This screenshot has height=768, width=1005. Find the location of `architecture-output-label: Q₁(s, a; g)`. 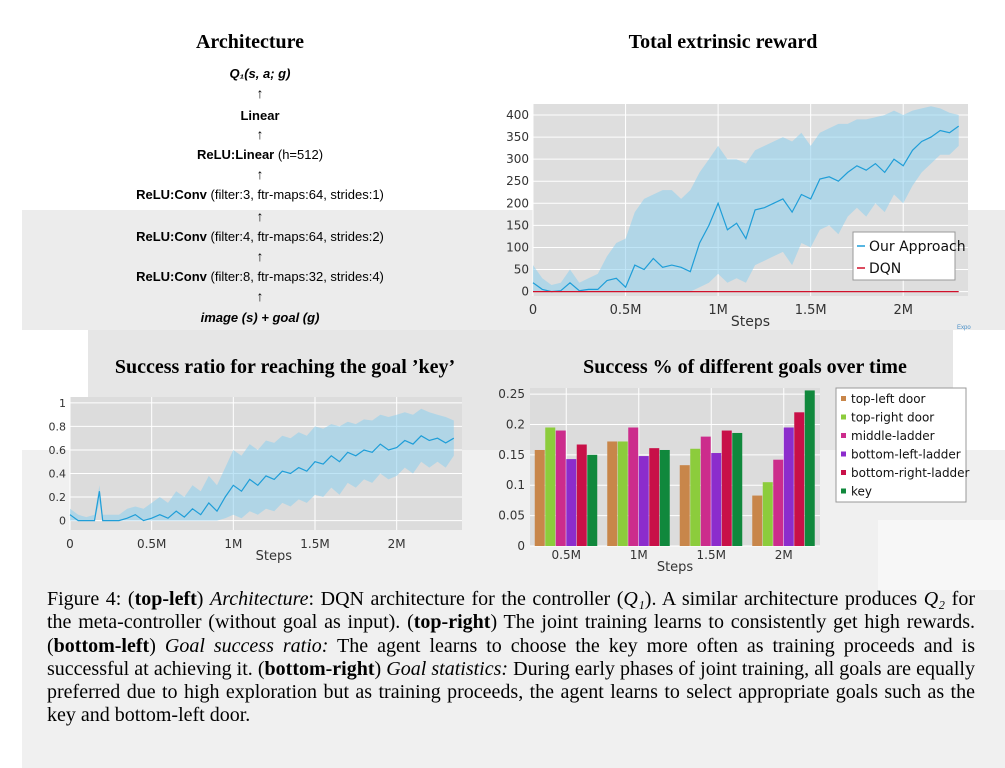

architecture-output-label: Q₁(s, a; g) is located at coordinates (260, 73).